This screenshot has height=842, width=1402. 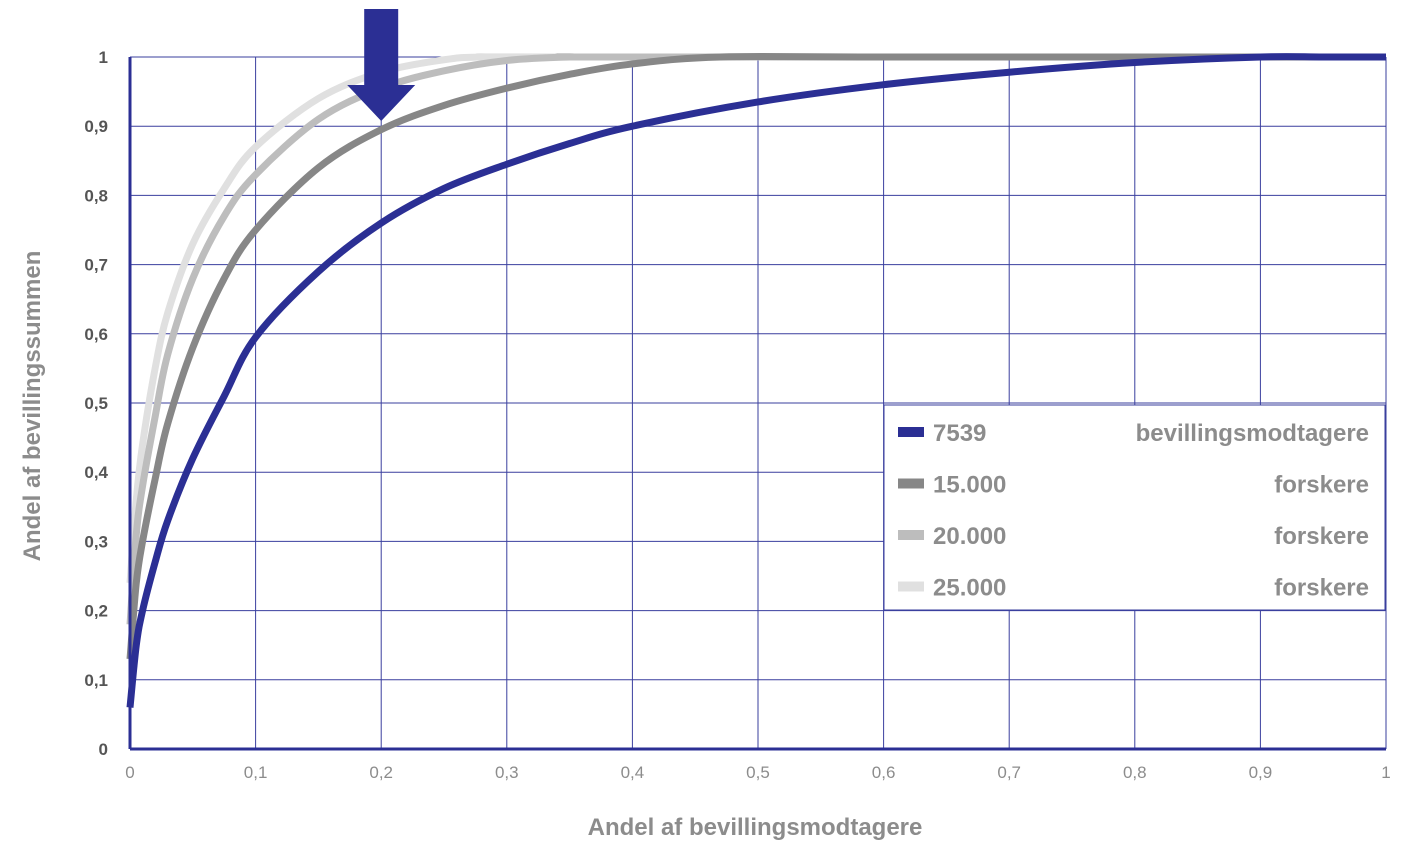 What do you see at coordinates (959, 433) in the screenshot?
I see `legend-label: 7539` at bounding box center [959, 433].